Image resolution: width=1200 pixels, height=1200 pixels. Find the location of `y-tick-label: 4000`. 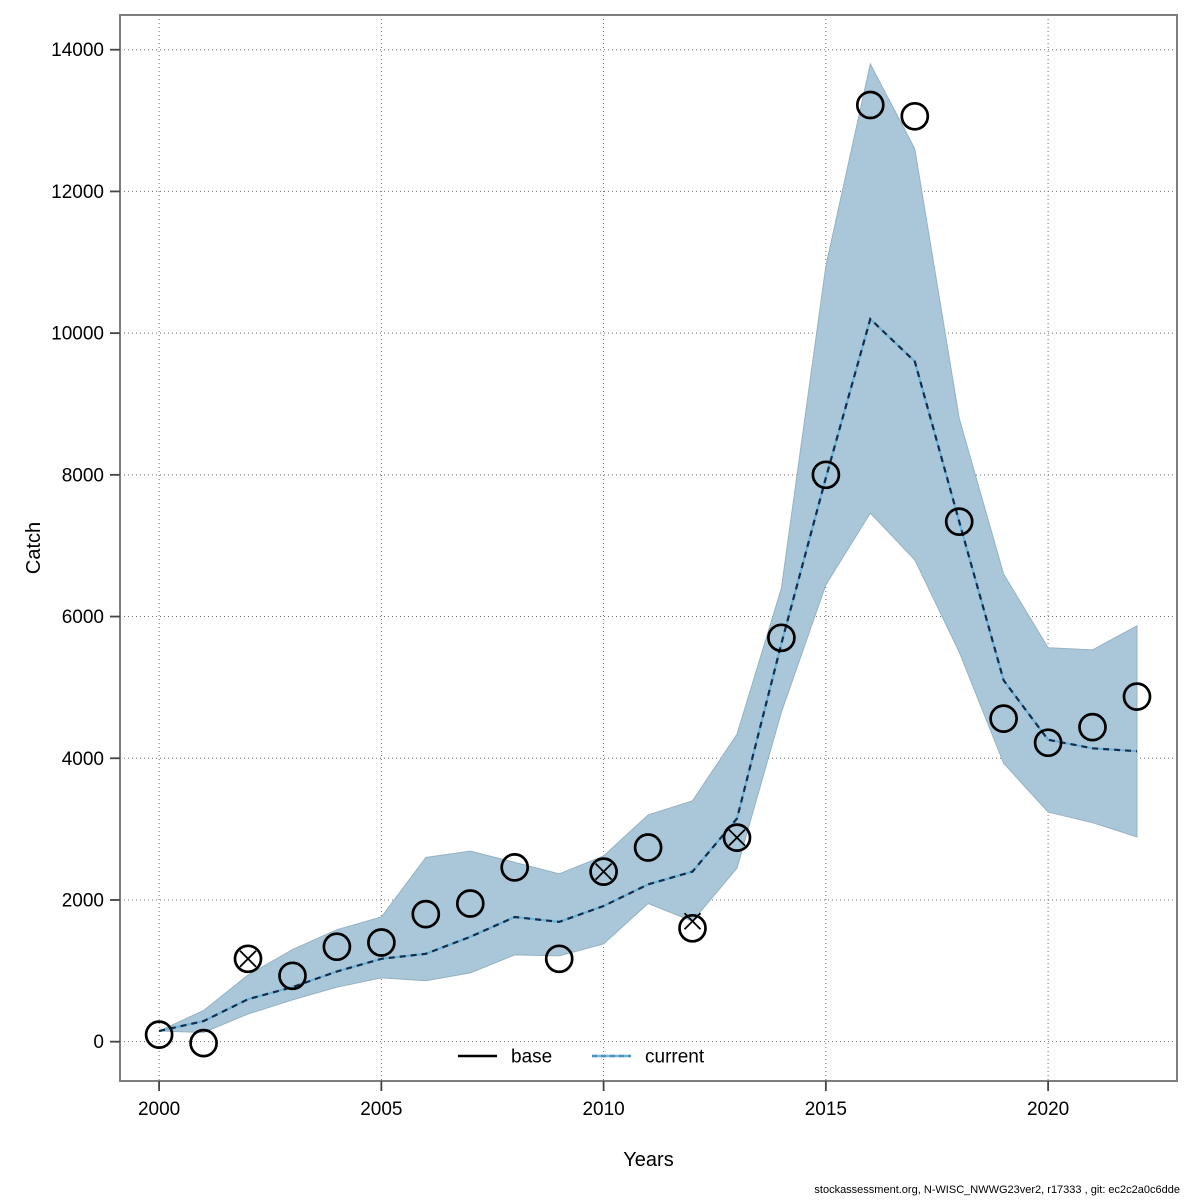

y-tick-label: 4000 is located at coordinates (83, 759).